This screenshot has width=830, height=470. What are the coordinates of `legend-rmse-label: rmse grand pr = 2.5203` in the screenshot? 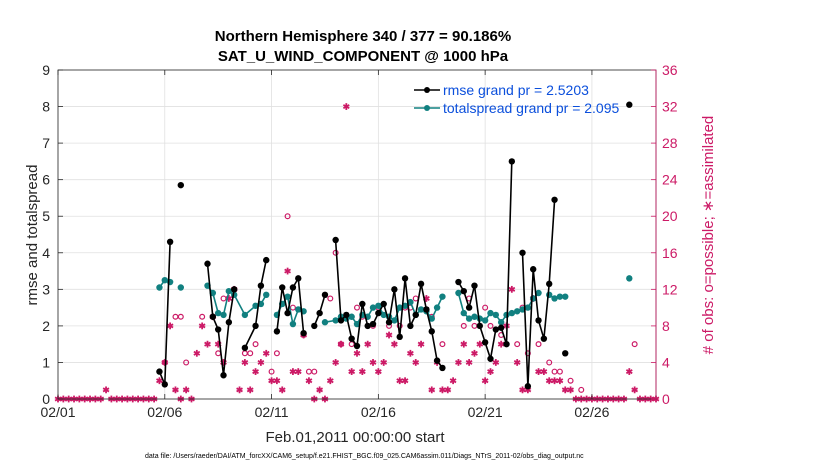 It's located at (516, 90).